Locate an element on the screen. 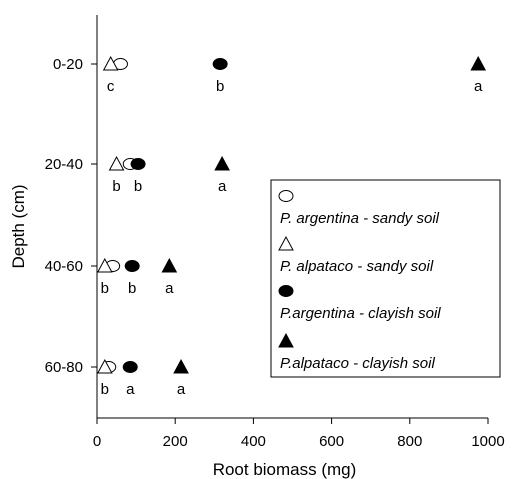 This screenshot has height=479, width=519. legend-entry-label: P. argentina - sandy soil is located at coordinates (360, 218).